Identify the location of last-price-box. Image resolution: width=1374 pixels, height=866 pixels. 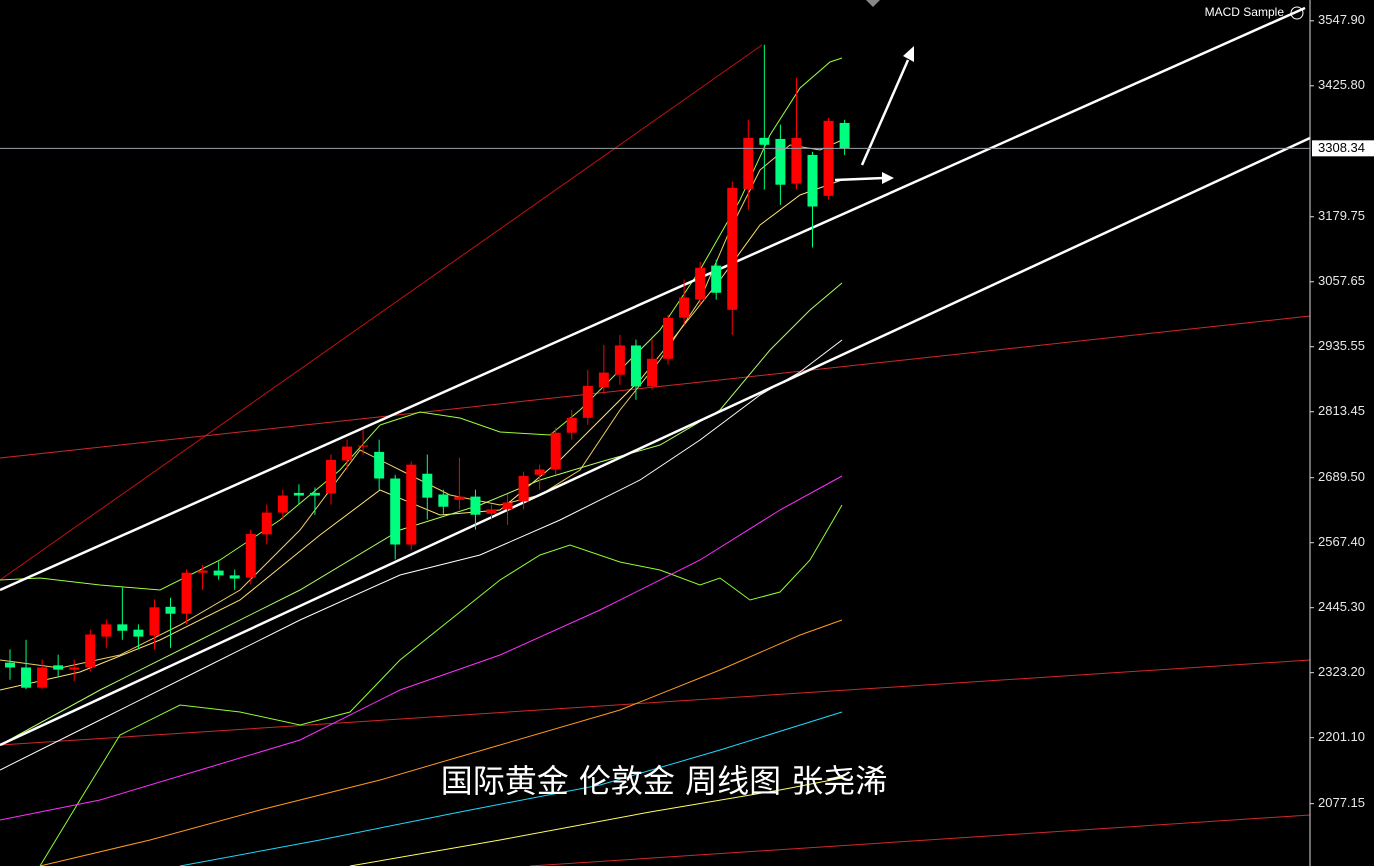
(1343, 148).